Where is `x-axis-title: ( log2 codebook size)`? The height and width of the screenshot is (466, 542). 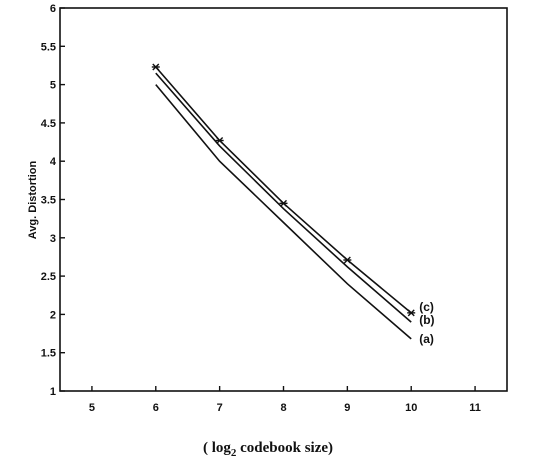
x-axis-title: ( log2 codebook size) is located at coordinates (268, 449).